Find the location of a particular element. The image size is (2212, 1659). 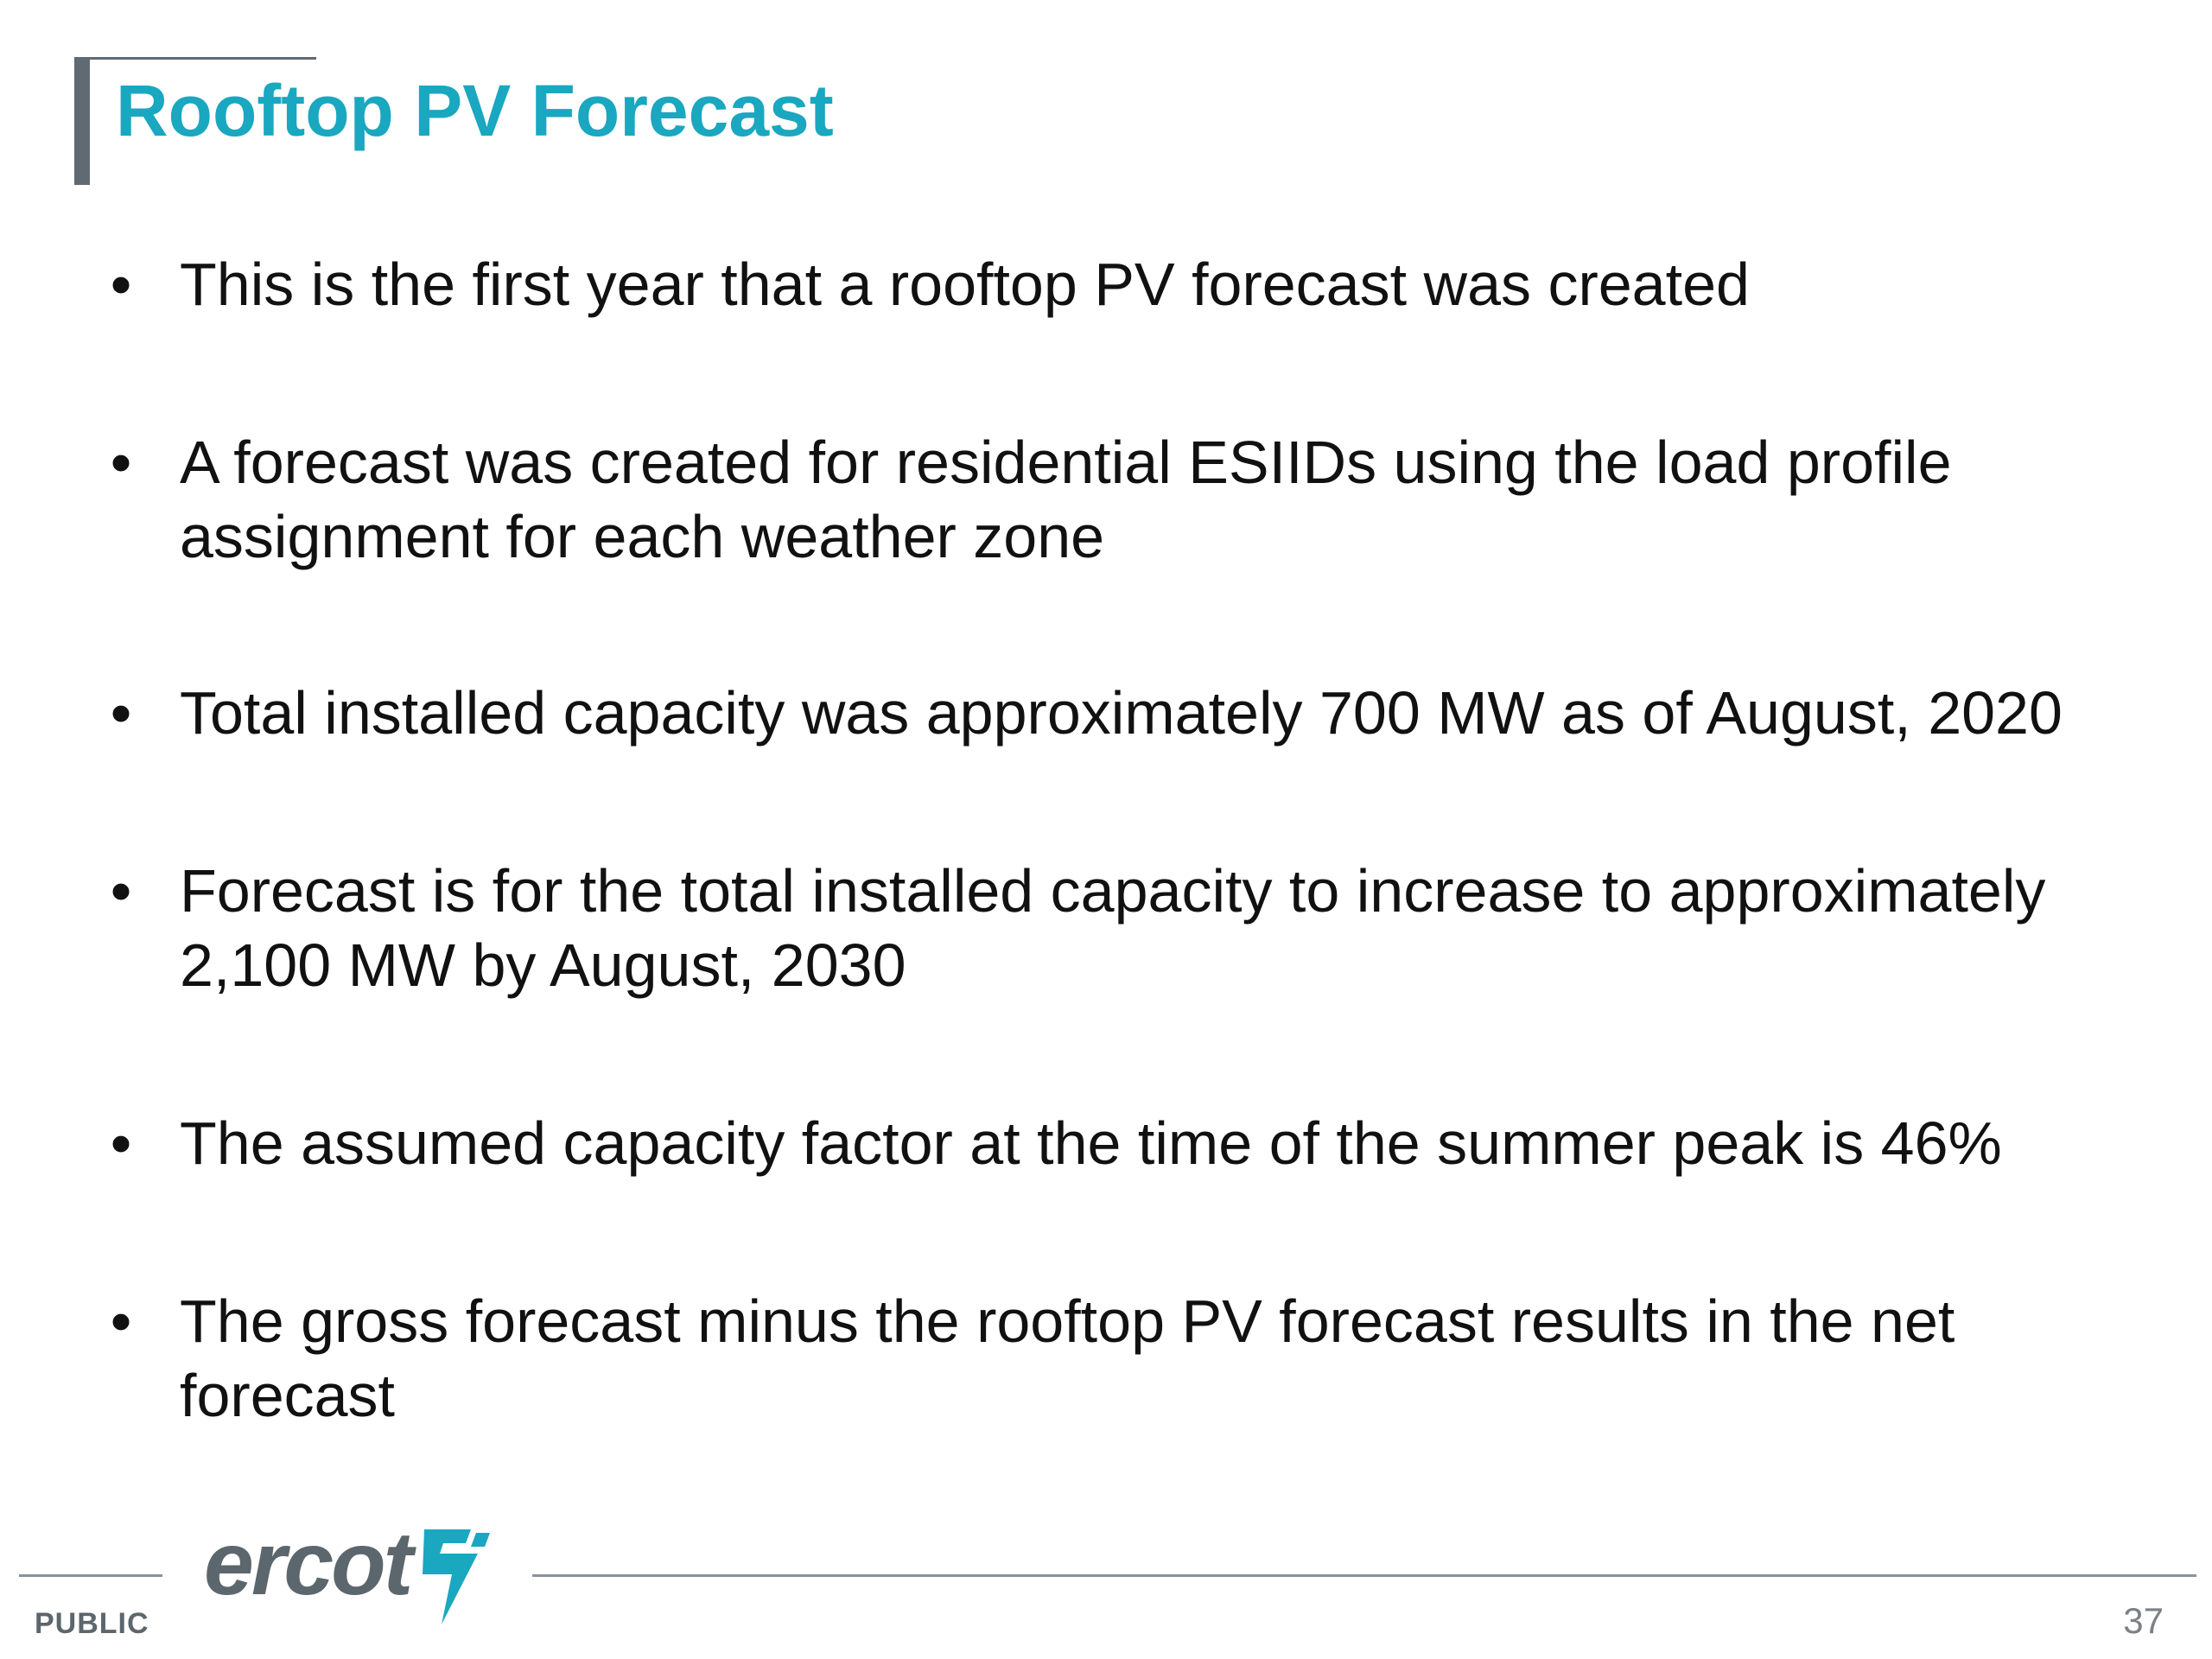

footer-divider-right is located at coordinates (1364, 1575).